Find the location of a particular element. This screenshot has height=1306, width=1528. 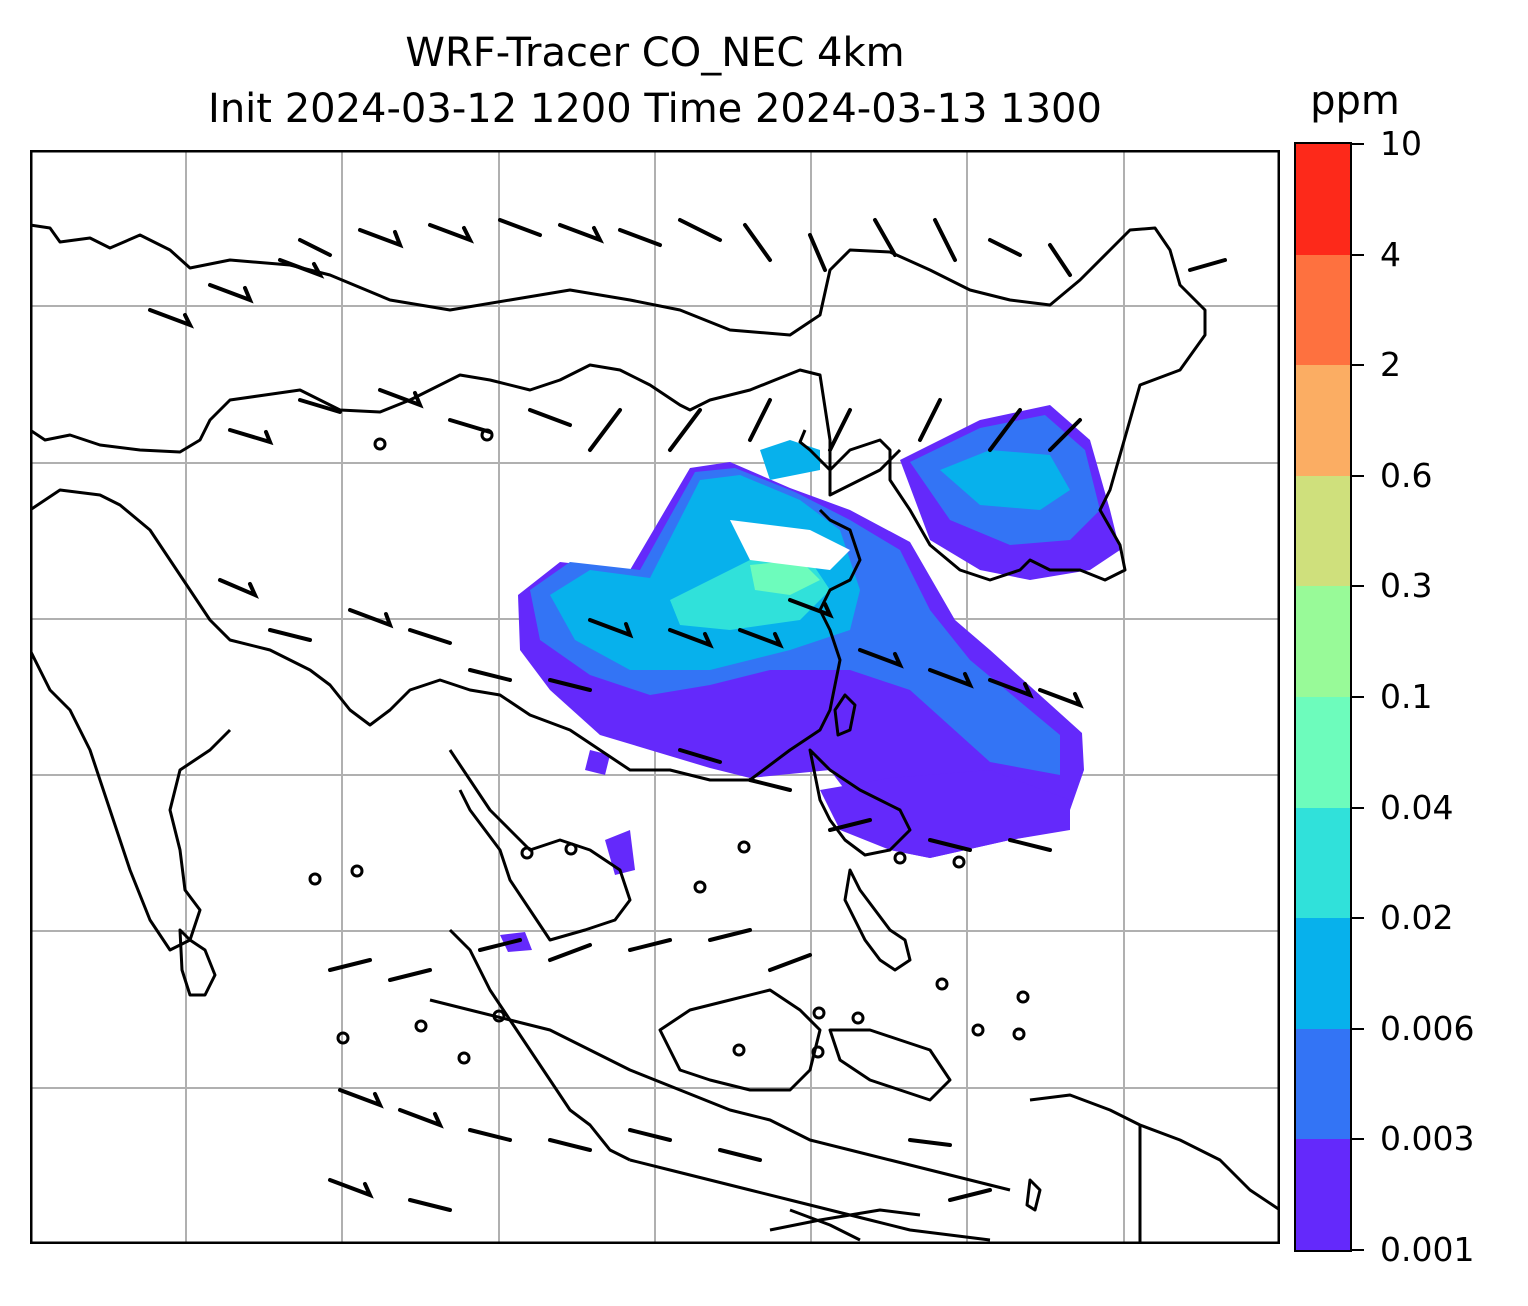

colorbar-tick-label: 10 is located at coordinates (1401, 143).